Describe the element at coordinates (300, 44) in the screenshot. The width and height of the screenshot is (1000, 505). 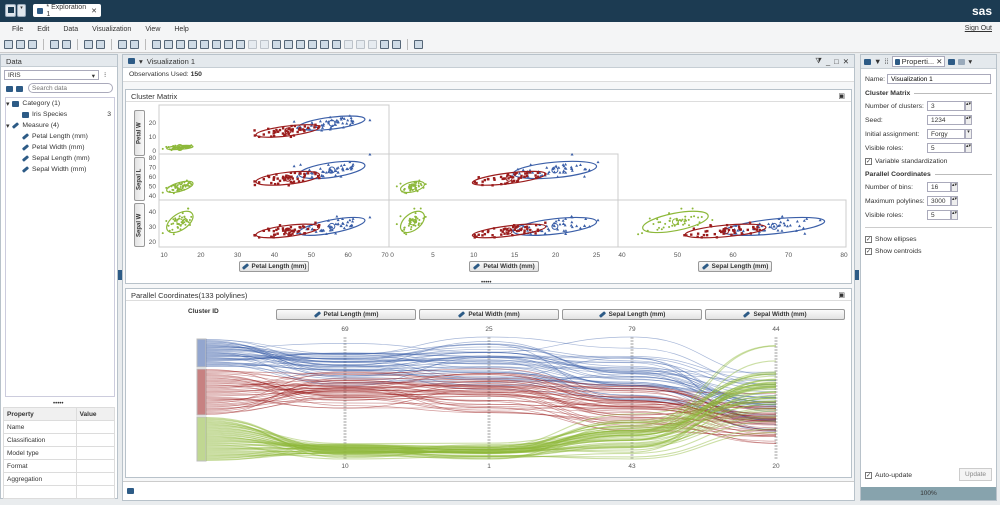
I see `geo-icon` at that location.